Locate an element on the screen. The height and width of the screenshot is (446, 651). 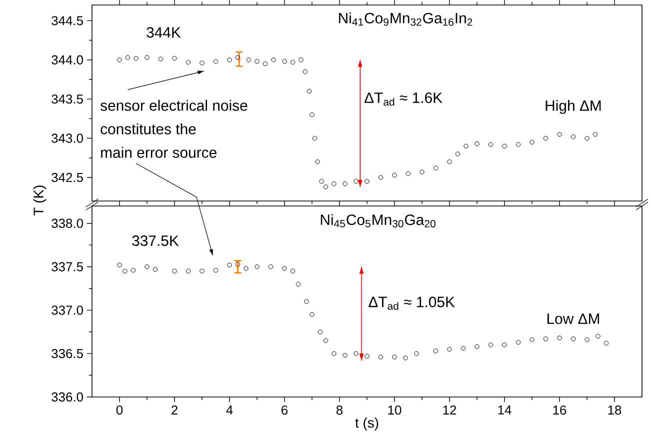
annotation: Ni$_{45}$Co$_{5}$Mn$_{30}$Ga$_{20}$ is located at coordinates (378, 221).